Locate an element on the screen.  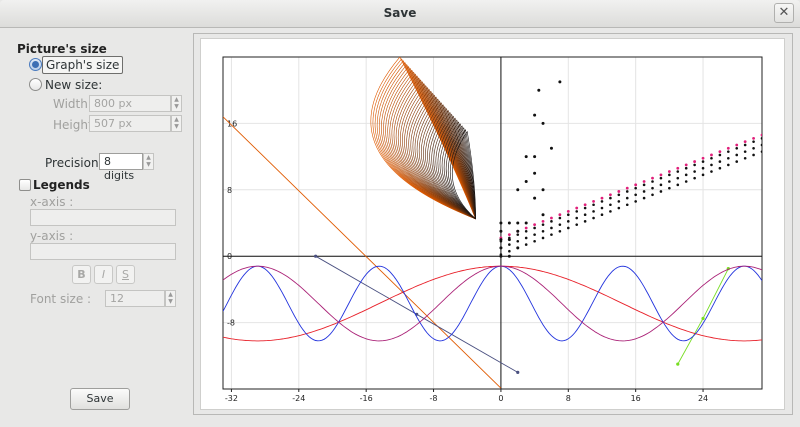
precision-spinner: ▲ ▼ is located at coordinates (148, 161).